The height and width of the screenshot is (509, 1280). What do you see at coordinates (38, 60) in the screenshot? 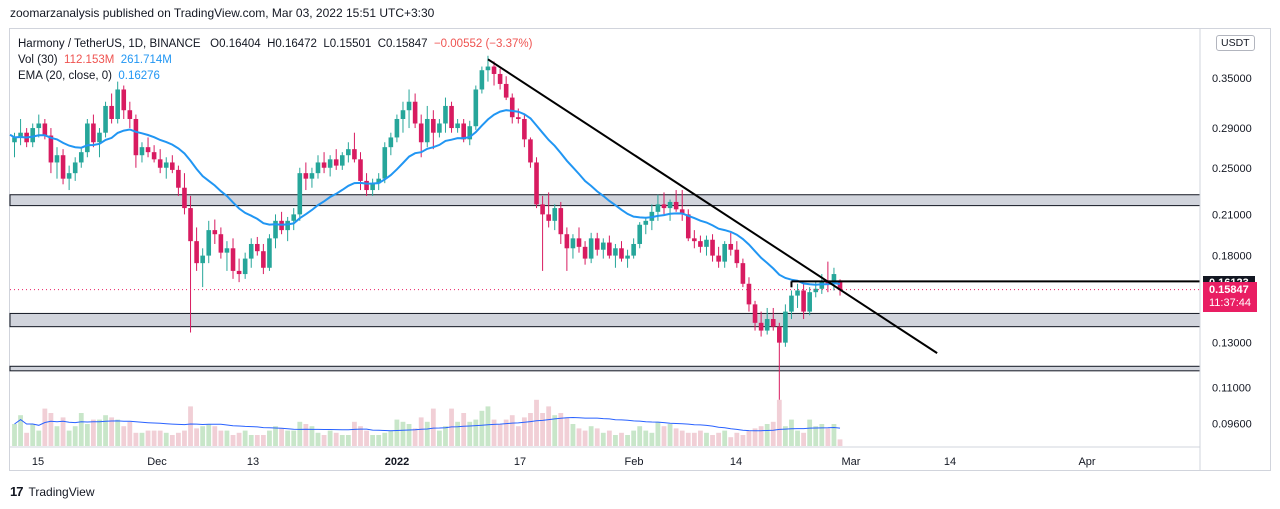
I see `volume-label: Vol (30)` at bounding box center [38, 60].